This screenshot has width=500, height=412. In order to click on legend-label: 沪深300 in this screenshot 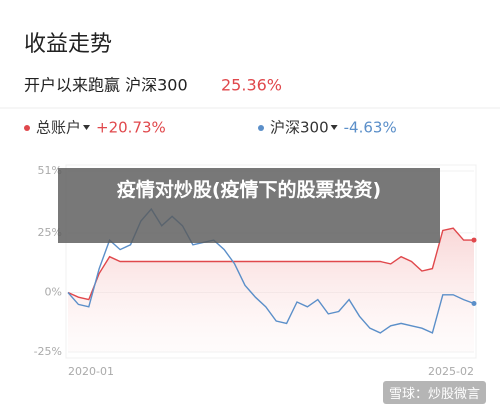, I will do `click(299, 128)`.